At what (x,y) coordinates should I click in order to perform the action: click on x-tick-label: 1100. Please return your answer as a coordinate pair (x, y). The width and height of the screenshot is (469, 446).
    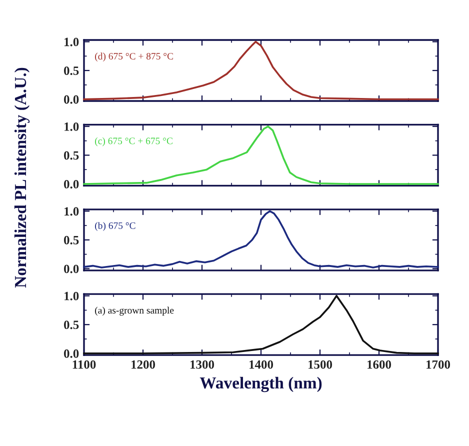
    Looking at the image, I should click on (84, 364).